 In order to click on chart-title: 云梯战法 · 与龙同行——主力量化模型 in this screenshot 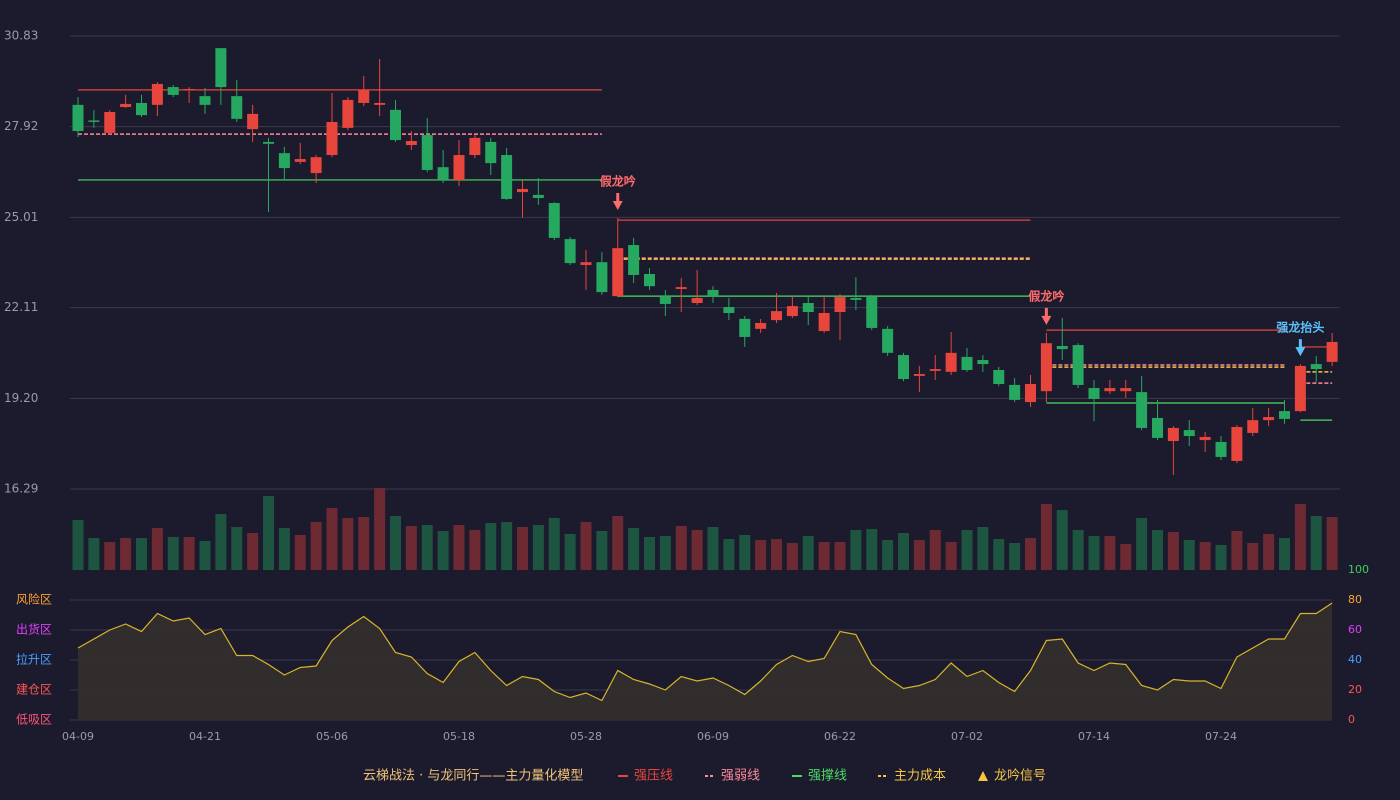, I will do `click(473, 776)`.